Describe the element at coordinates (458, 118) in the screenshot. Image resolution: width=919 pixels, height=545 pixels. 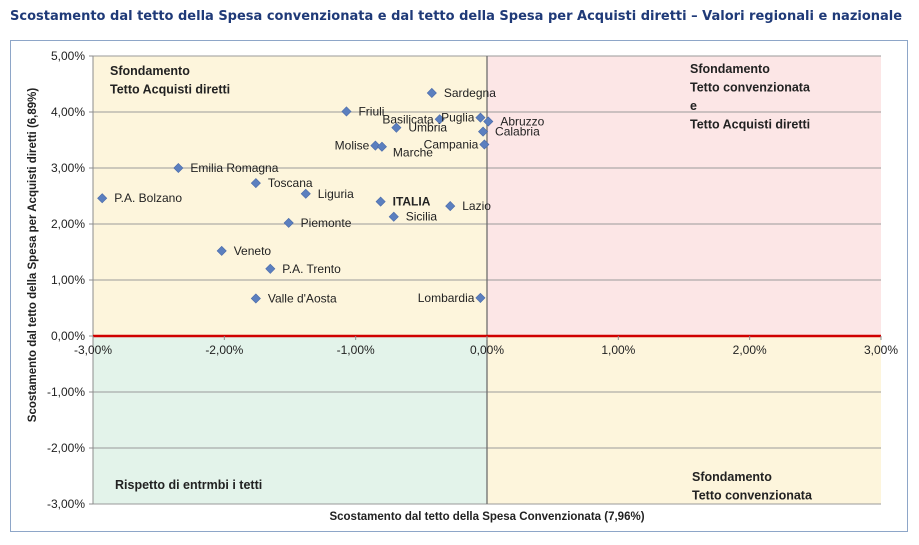
I see `data-point-label: Puglia` at that location.